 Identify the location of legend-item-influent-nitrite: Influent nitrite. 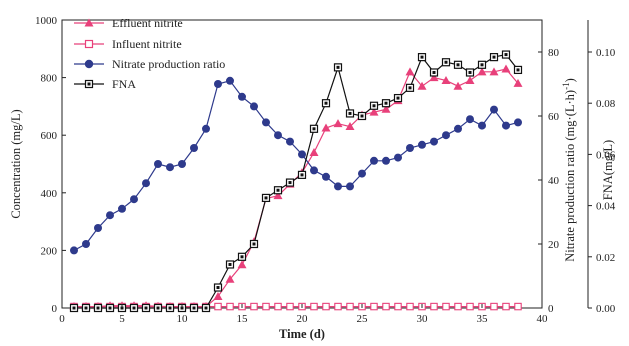
(128, 44).